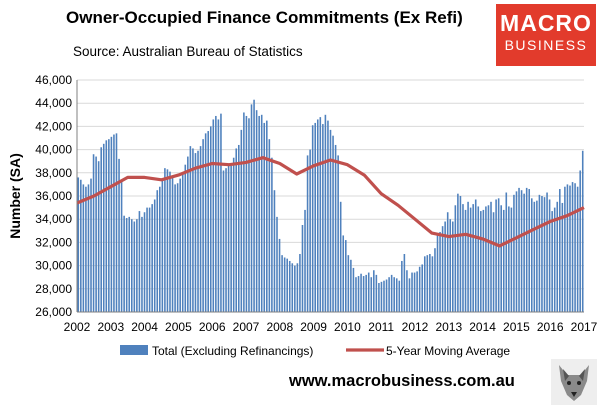  I want to click on y-tick-label: 38,000, so click(53, 173).